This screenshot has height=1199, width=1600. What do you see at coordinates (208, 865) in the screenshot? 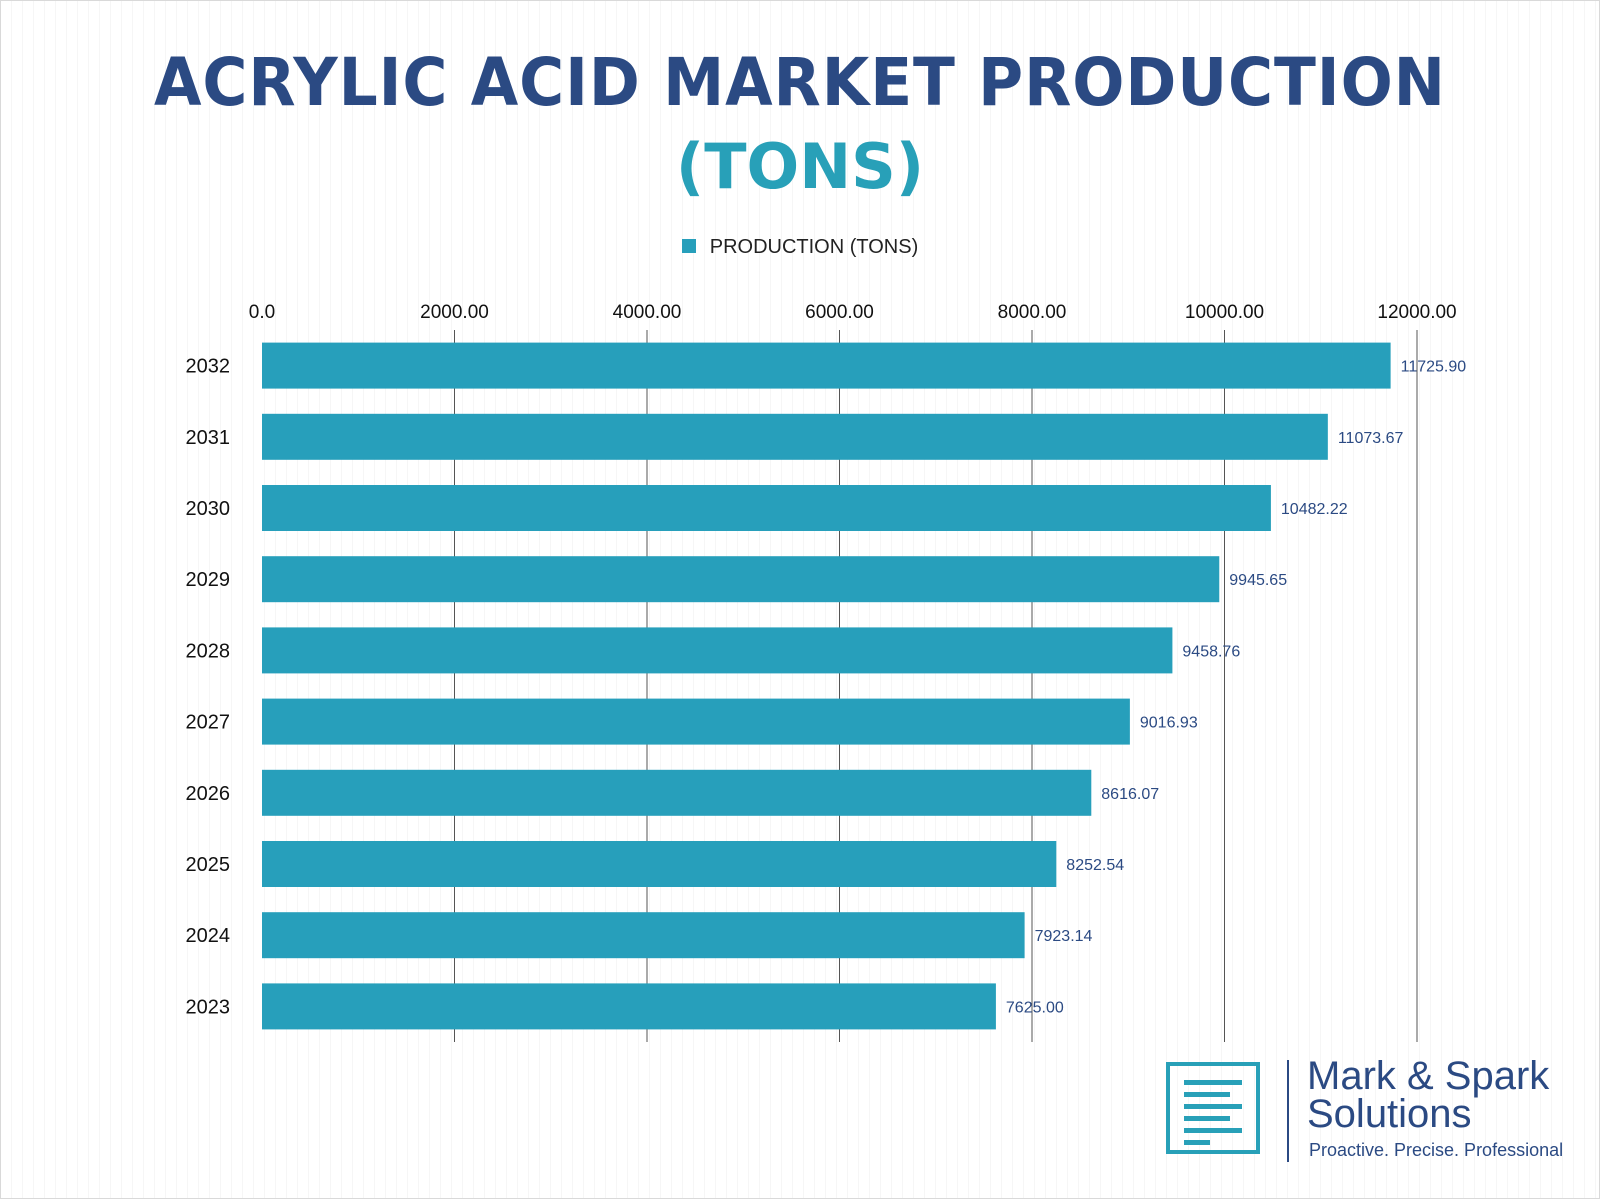
I see `y-category-label: 2025` at bounding box center [208, 865].